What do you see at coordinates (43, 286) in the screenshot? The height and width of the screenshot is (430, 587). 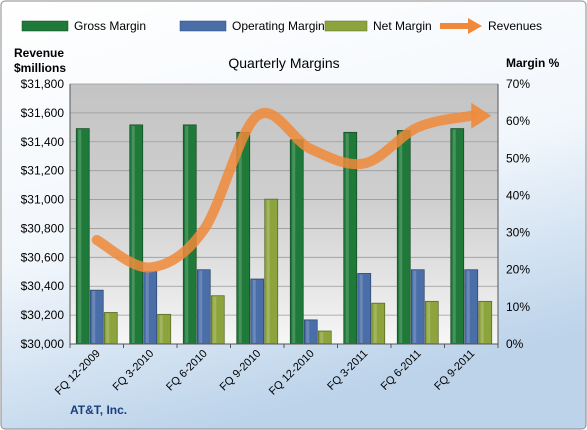 I see `left-tick-label: $30,400` at bounding box center [43, 286].